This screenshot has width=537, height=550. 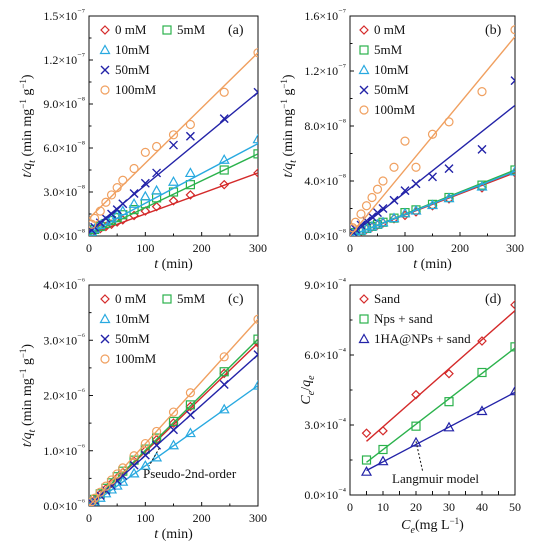 What do you see at coordinates (493, 299) in the screenshot?
I see `panel-d-label: (d)` at bounding box center [493, 299].